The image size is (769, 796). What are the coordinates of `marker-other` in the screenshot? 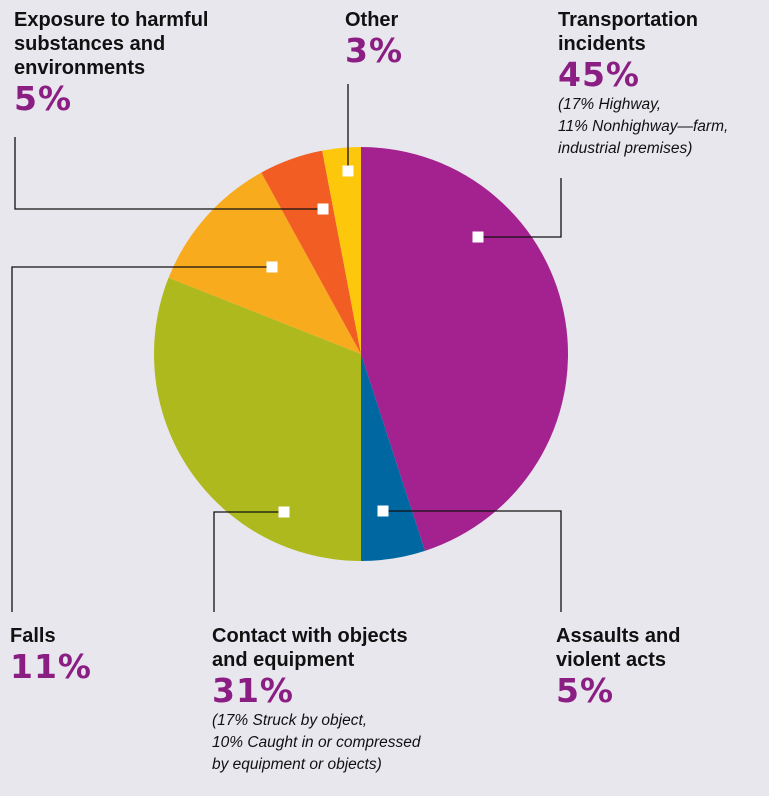 It's located at (348, 171).